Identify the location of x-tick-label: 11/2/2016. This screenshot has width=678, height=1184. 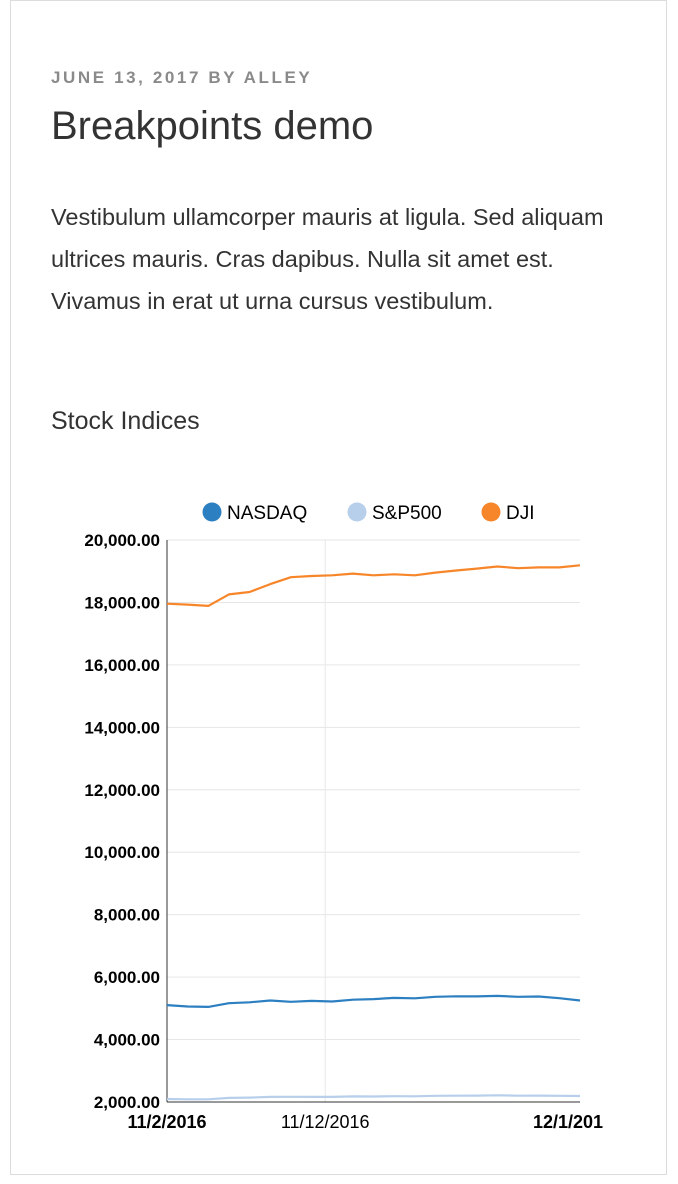
(166, 1122).